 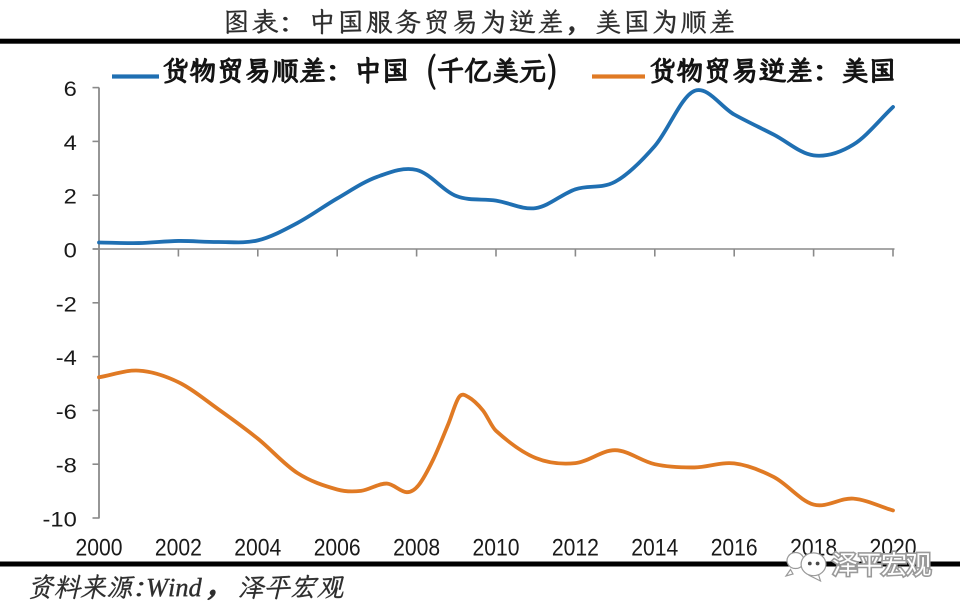 I want to click on svg-text: -8, so click(x=66, y=465).